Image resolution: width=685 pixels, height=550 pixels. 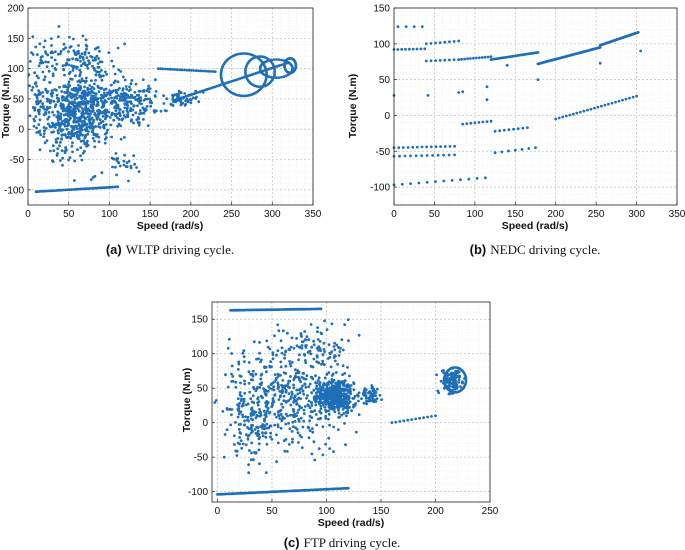 What do you see at coordinates (381, 9) in the screenshot?
I see `y-tick-label: 150` at bounding box center [381, 9].